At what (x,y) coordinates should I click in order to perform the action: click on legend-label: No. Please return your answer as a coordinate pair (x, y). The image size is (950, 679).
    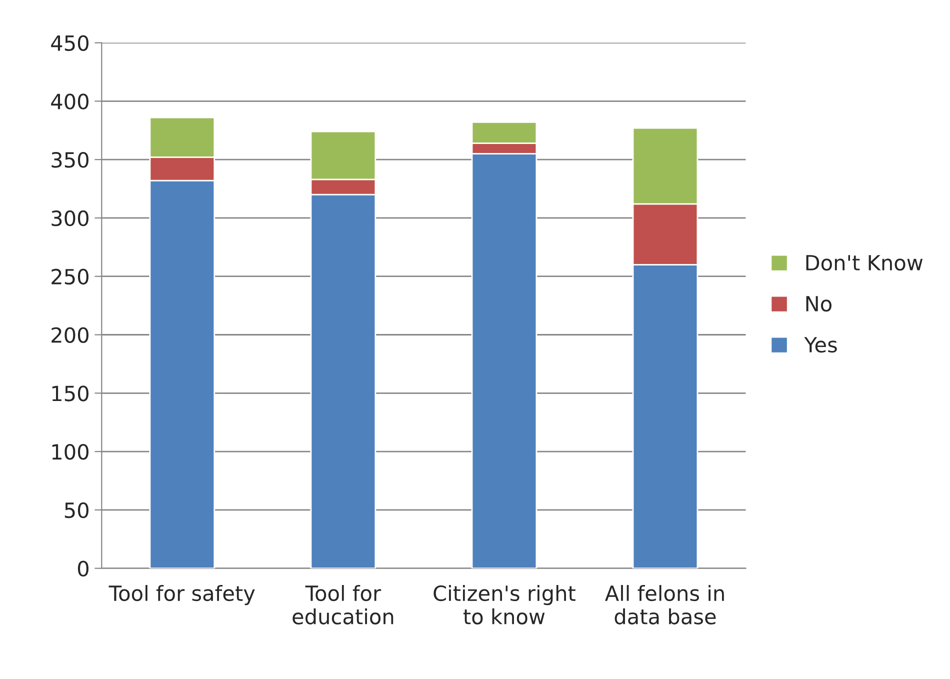
    Looking at the image, I should click on (819, 304).